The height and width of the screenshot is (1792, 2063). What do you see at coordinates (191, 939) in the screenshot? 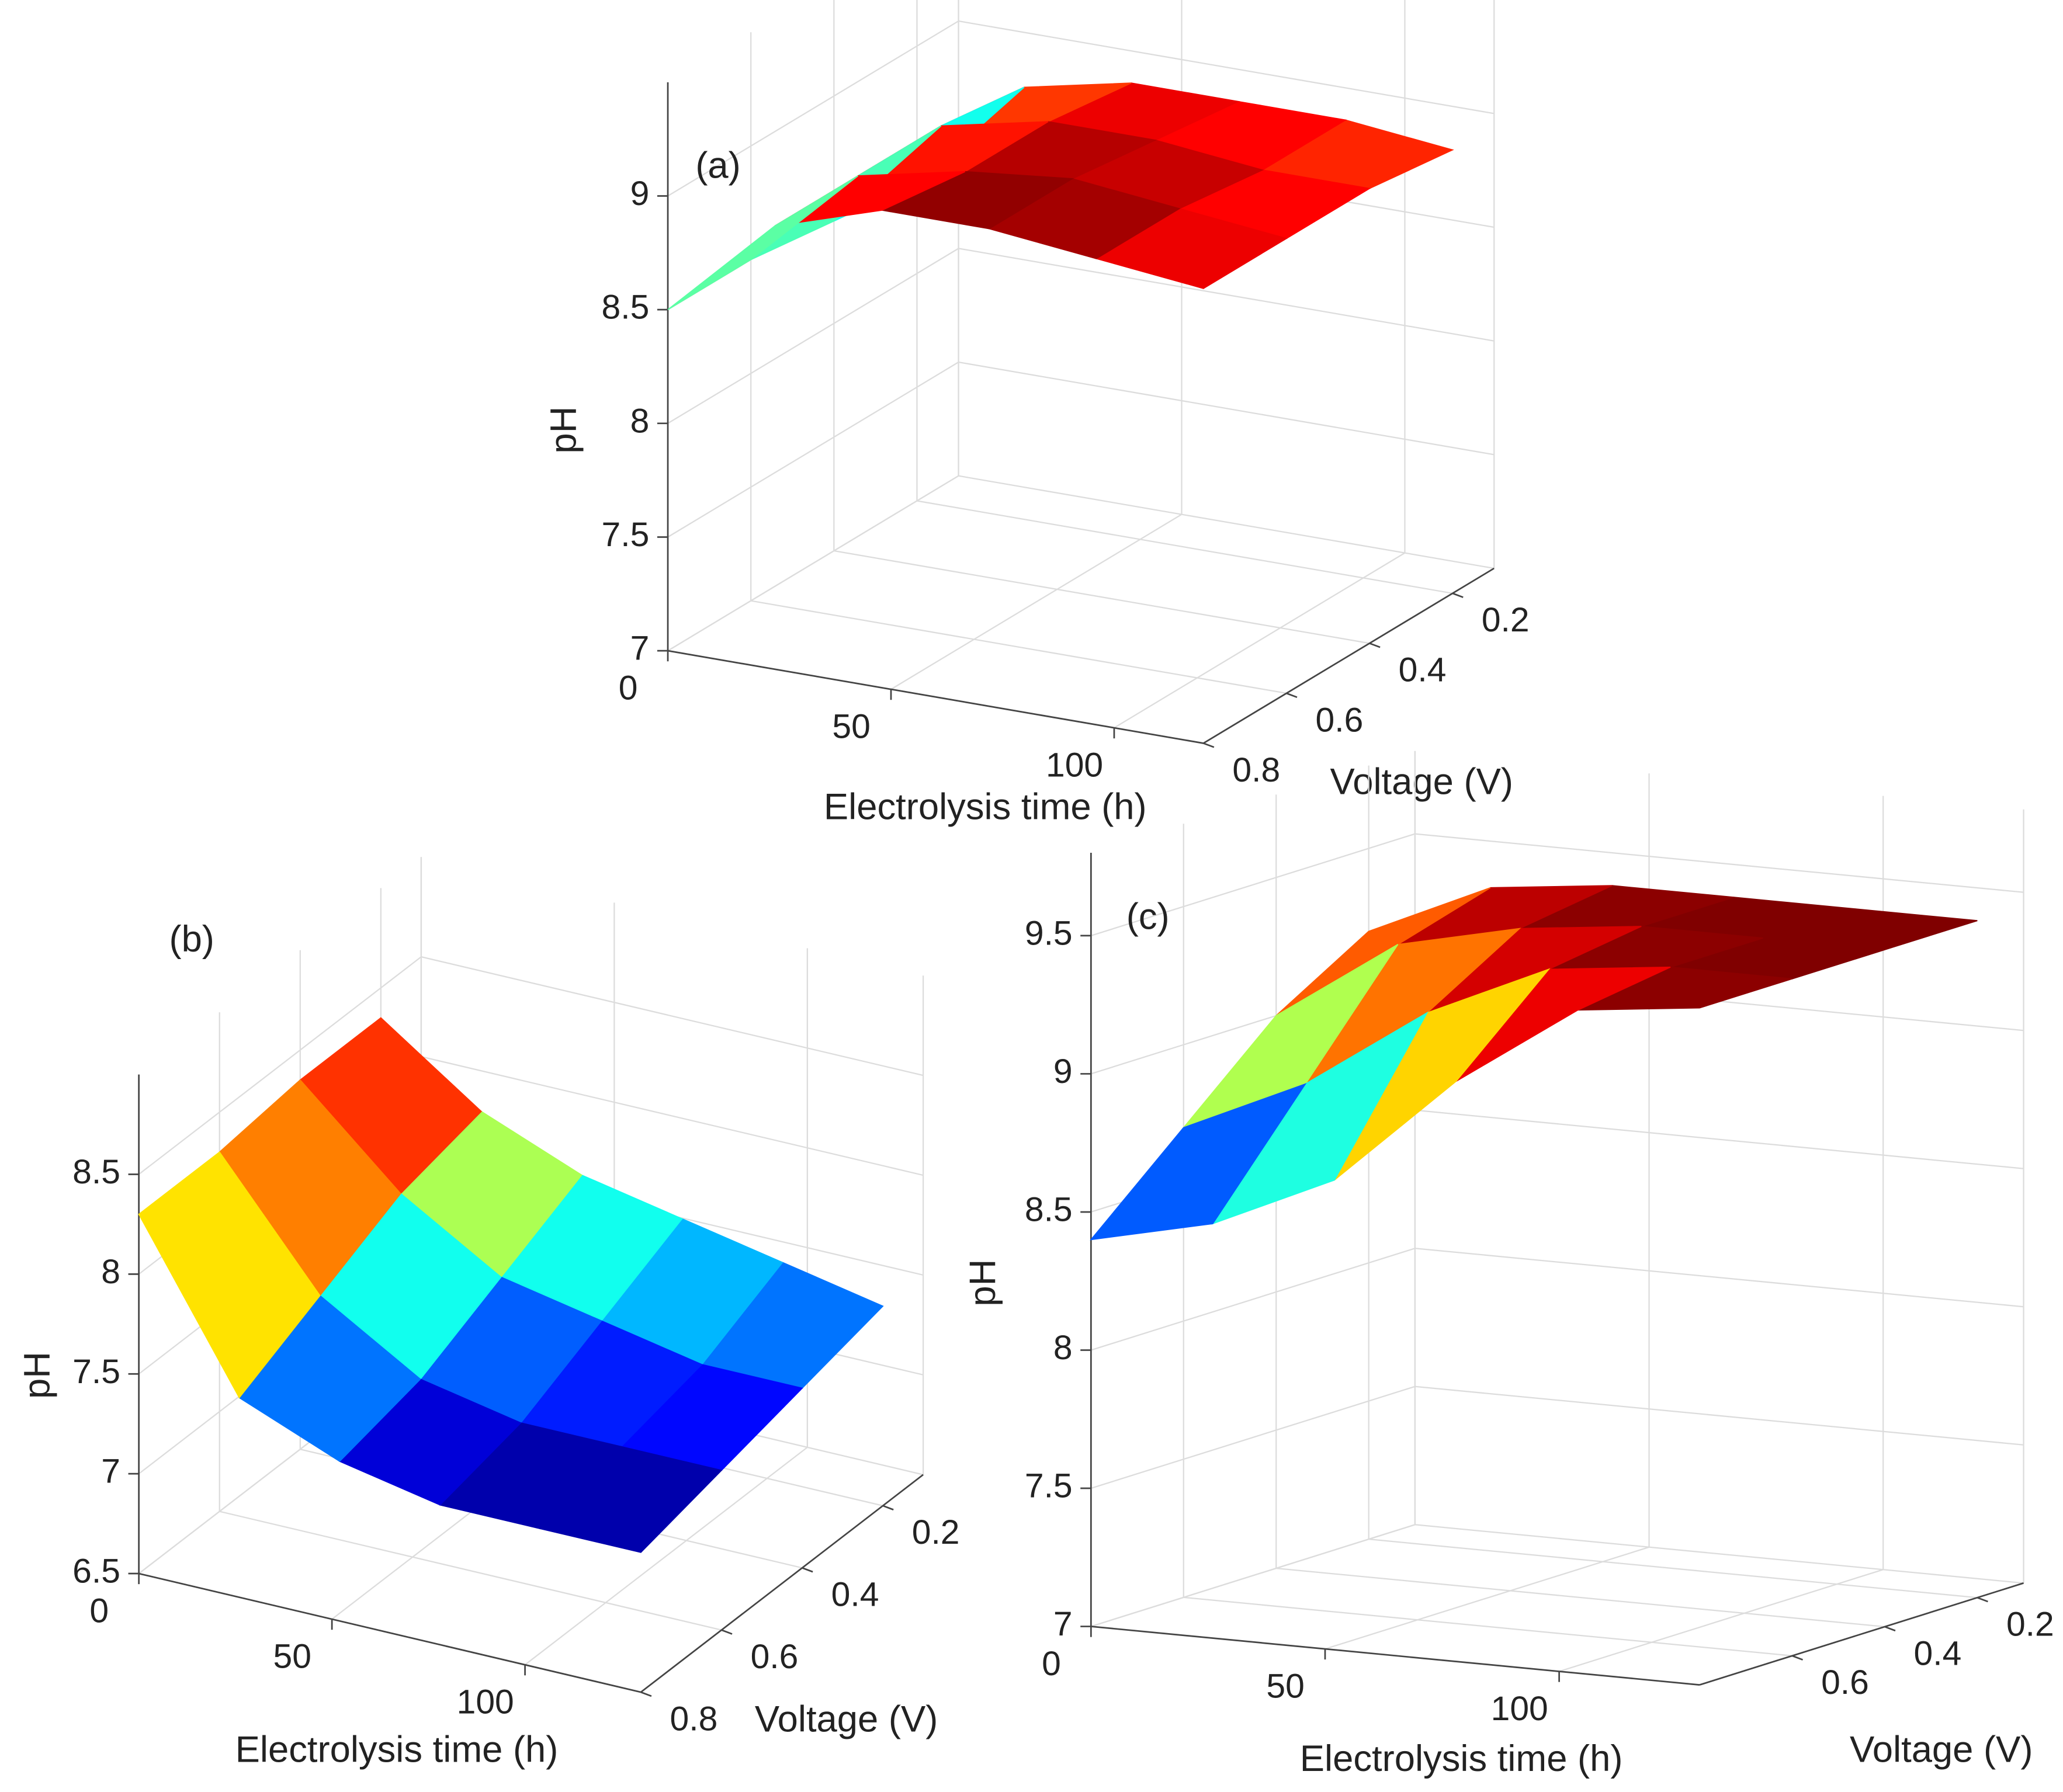
I see `panel-label: (b)` at bounding box center [191, 939].